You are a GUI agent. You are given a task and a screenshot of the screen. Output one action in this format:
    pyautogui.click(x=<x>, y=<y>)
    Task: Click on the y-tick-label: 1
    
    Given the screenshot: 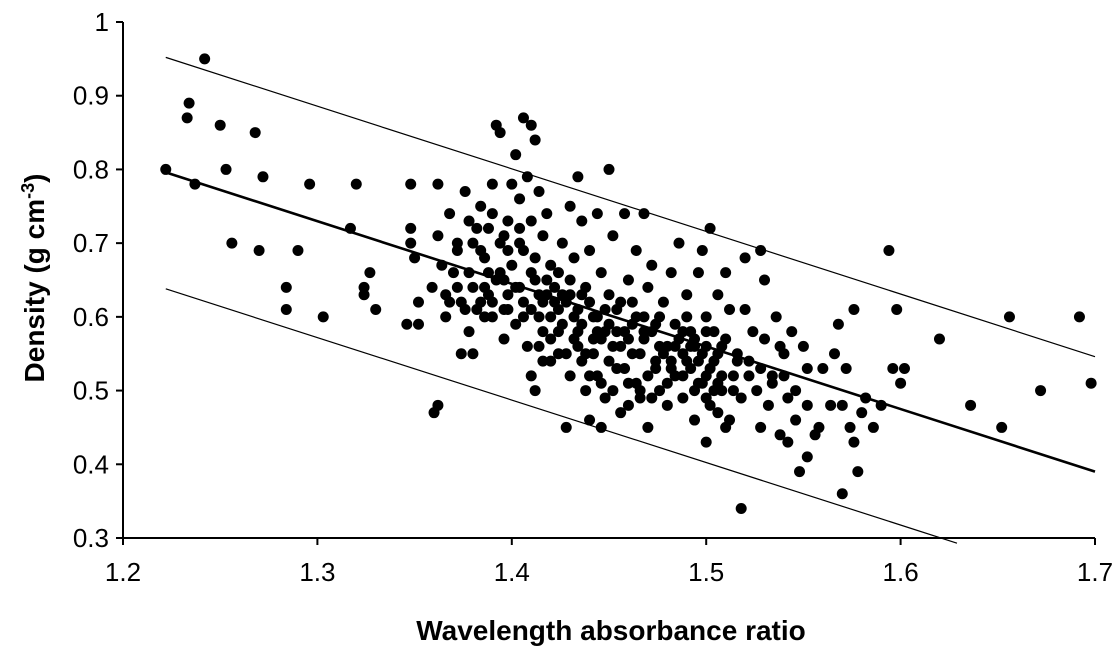 What is the action you would take?
    pyautogui.click(x=102, y=22)
    